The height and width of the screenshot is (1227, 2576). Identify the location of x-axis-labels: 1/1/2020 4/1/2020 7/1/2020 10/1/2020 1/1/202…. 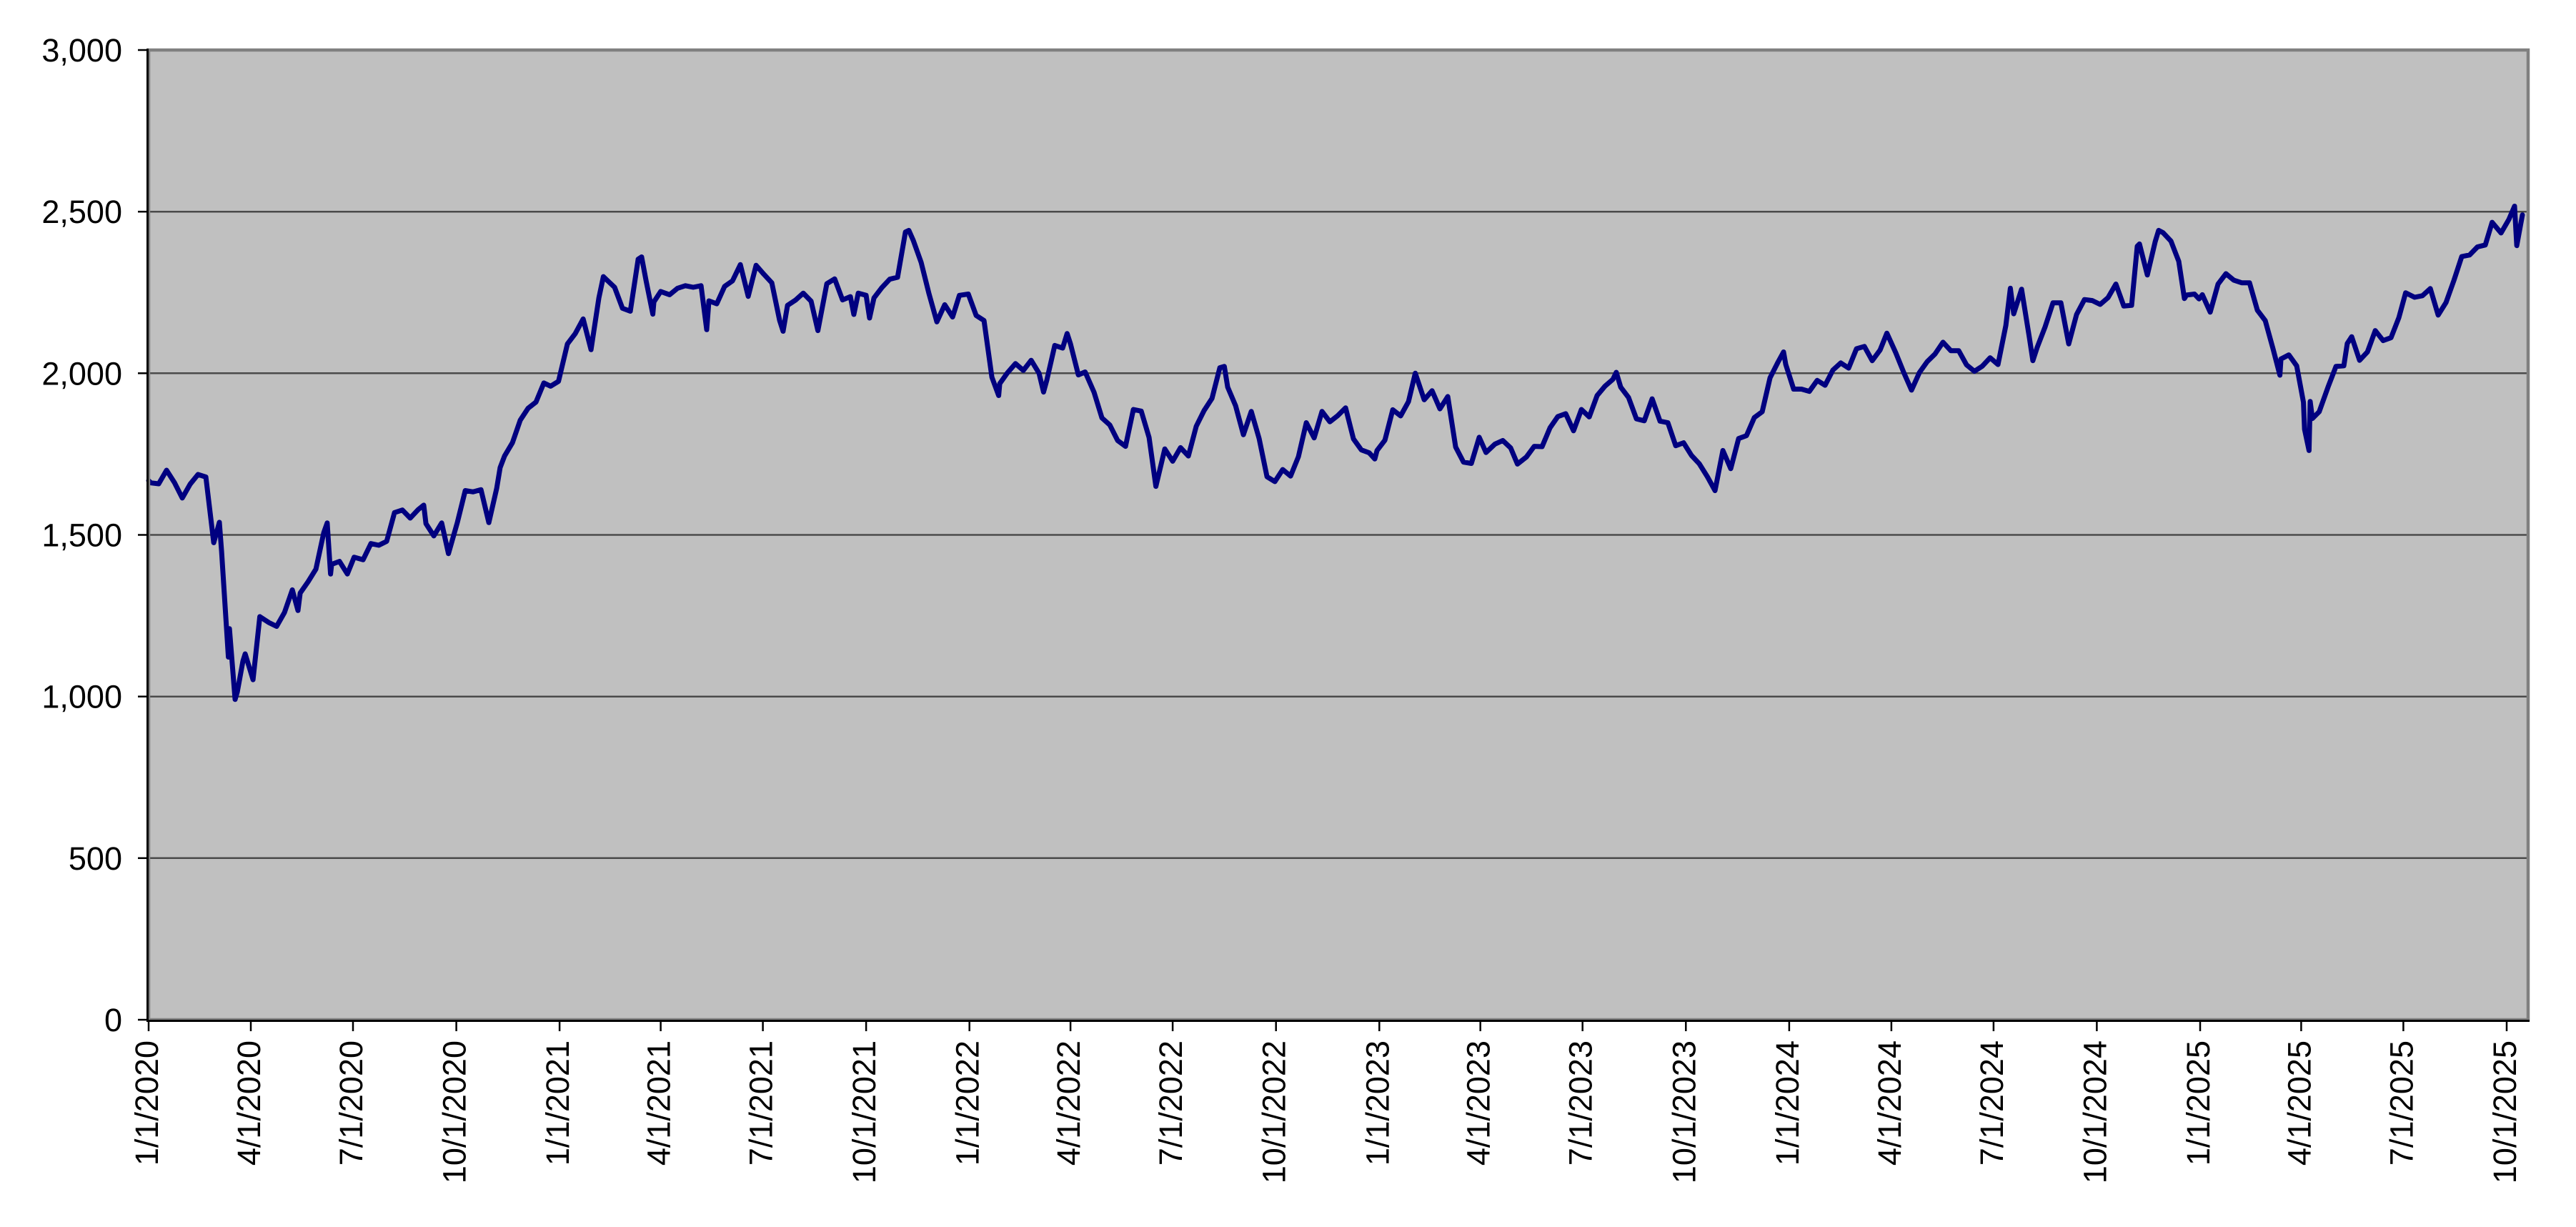
(1326, 1111).